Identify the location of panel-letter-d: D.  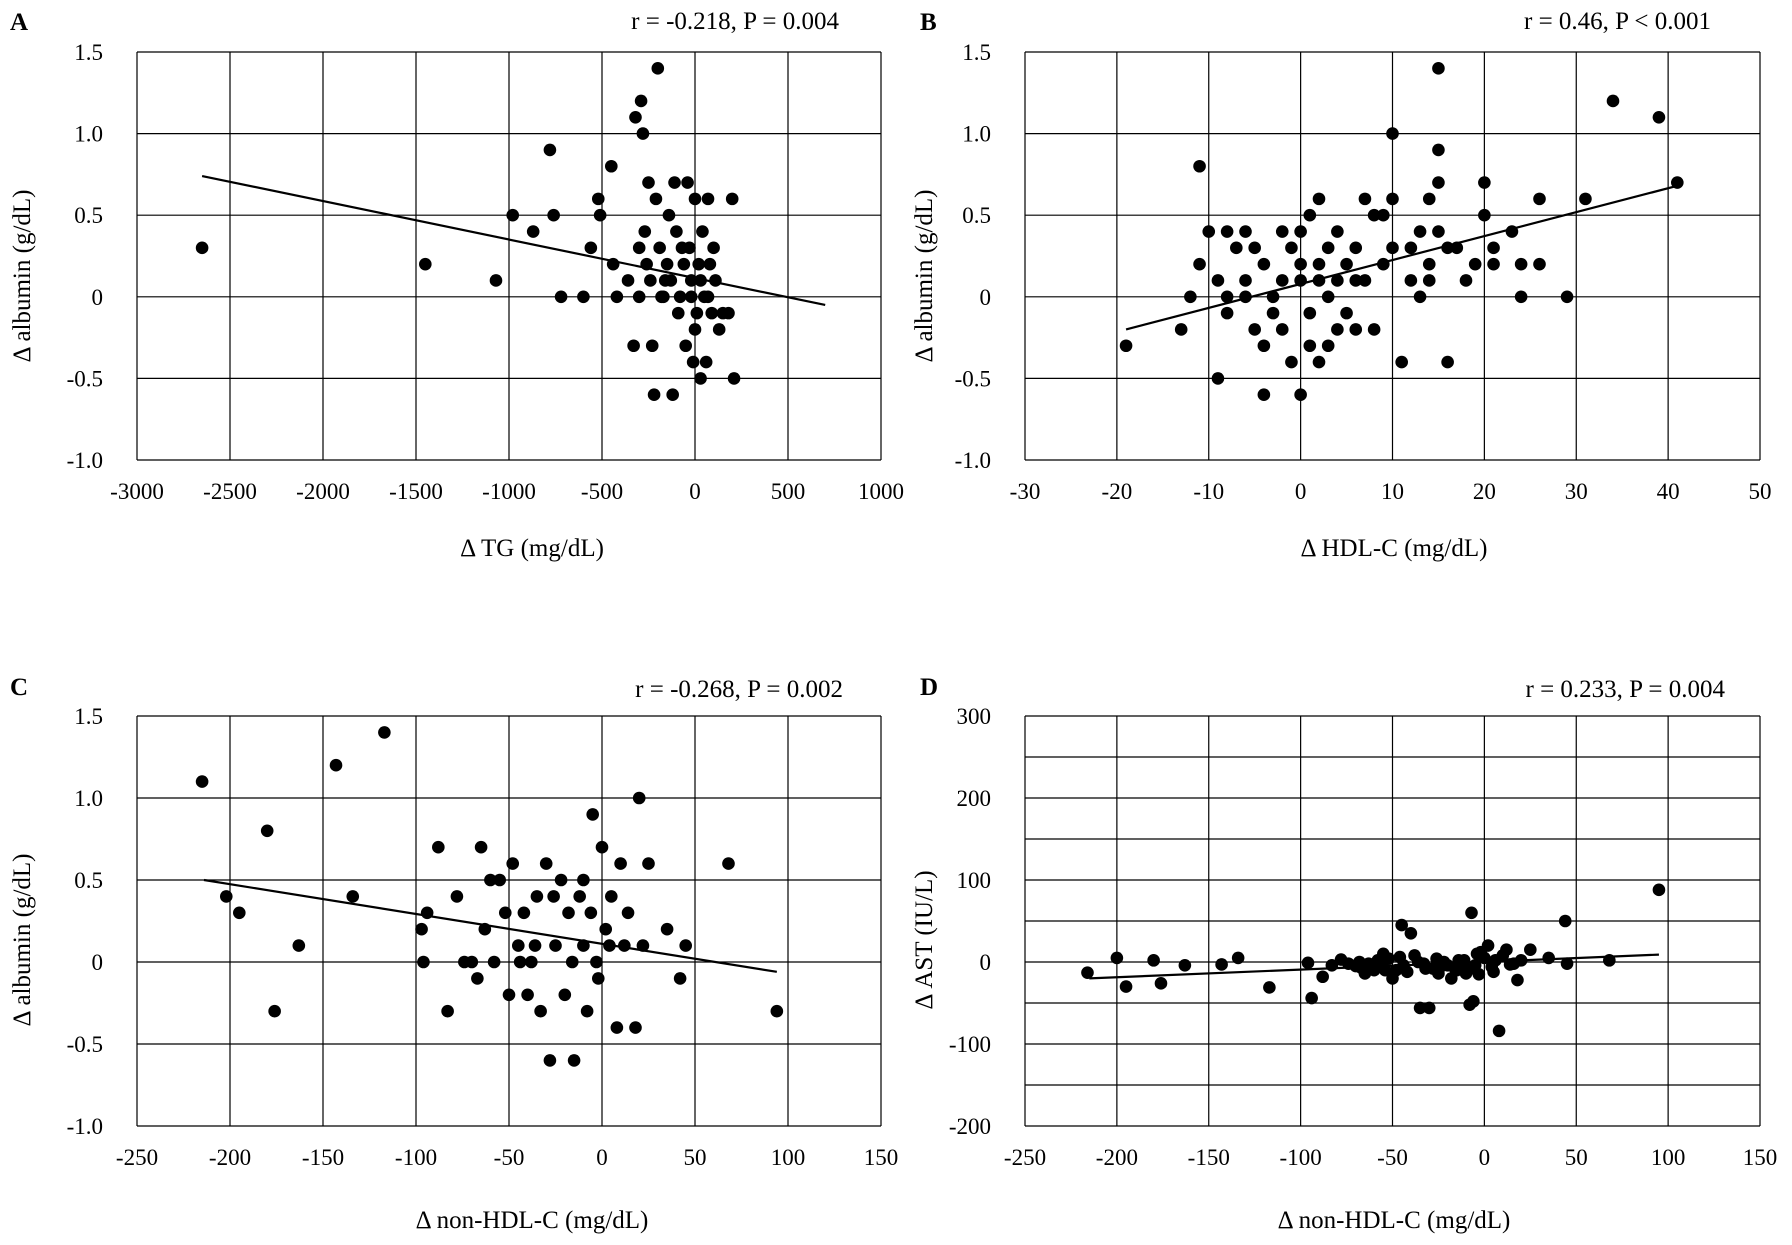
(929, 687).